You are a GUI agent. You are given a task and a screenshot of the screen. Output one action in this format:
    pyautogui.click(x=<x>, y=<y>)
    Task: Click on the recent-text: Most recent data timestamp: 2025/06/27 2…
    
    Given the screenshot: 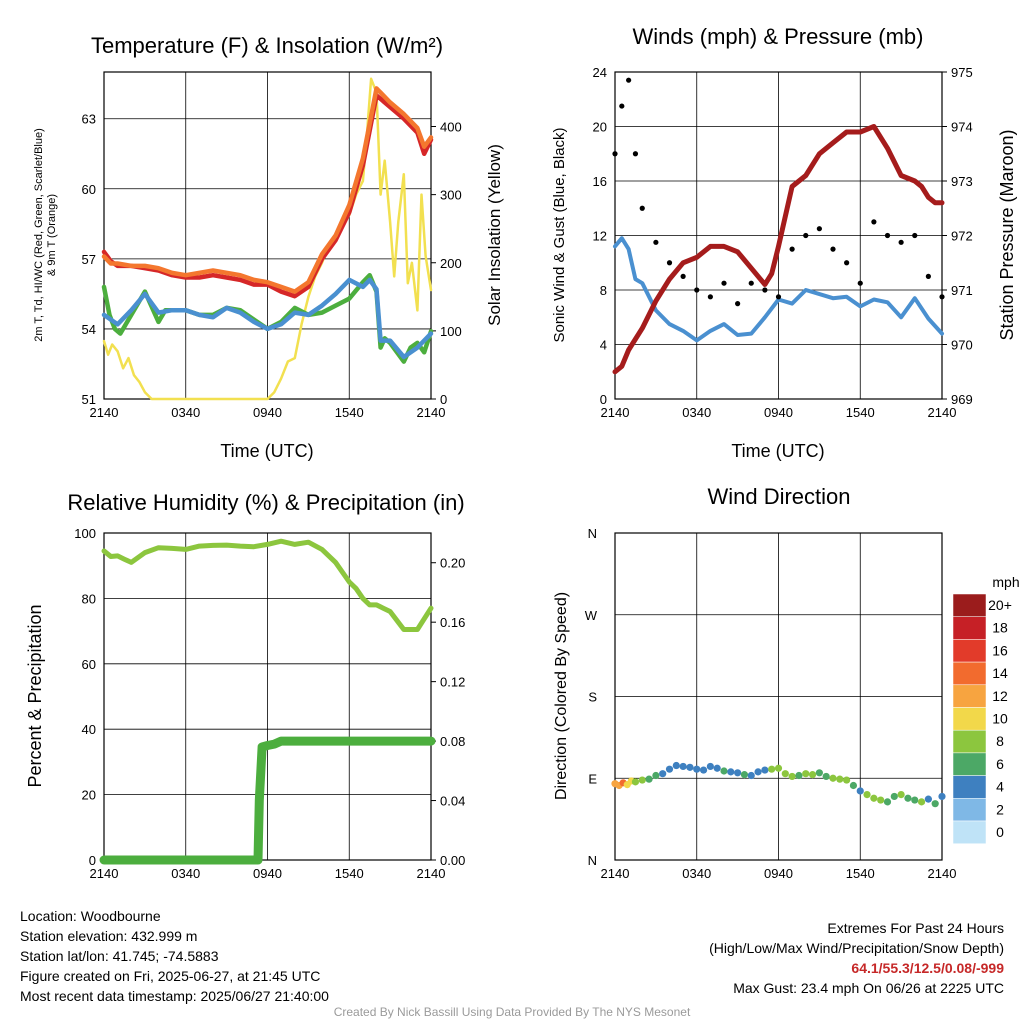 What is the action you would take?
    pyautogui.click(x=174, y=996)
    